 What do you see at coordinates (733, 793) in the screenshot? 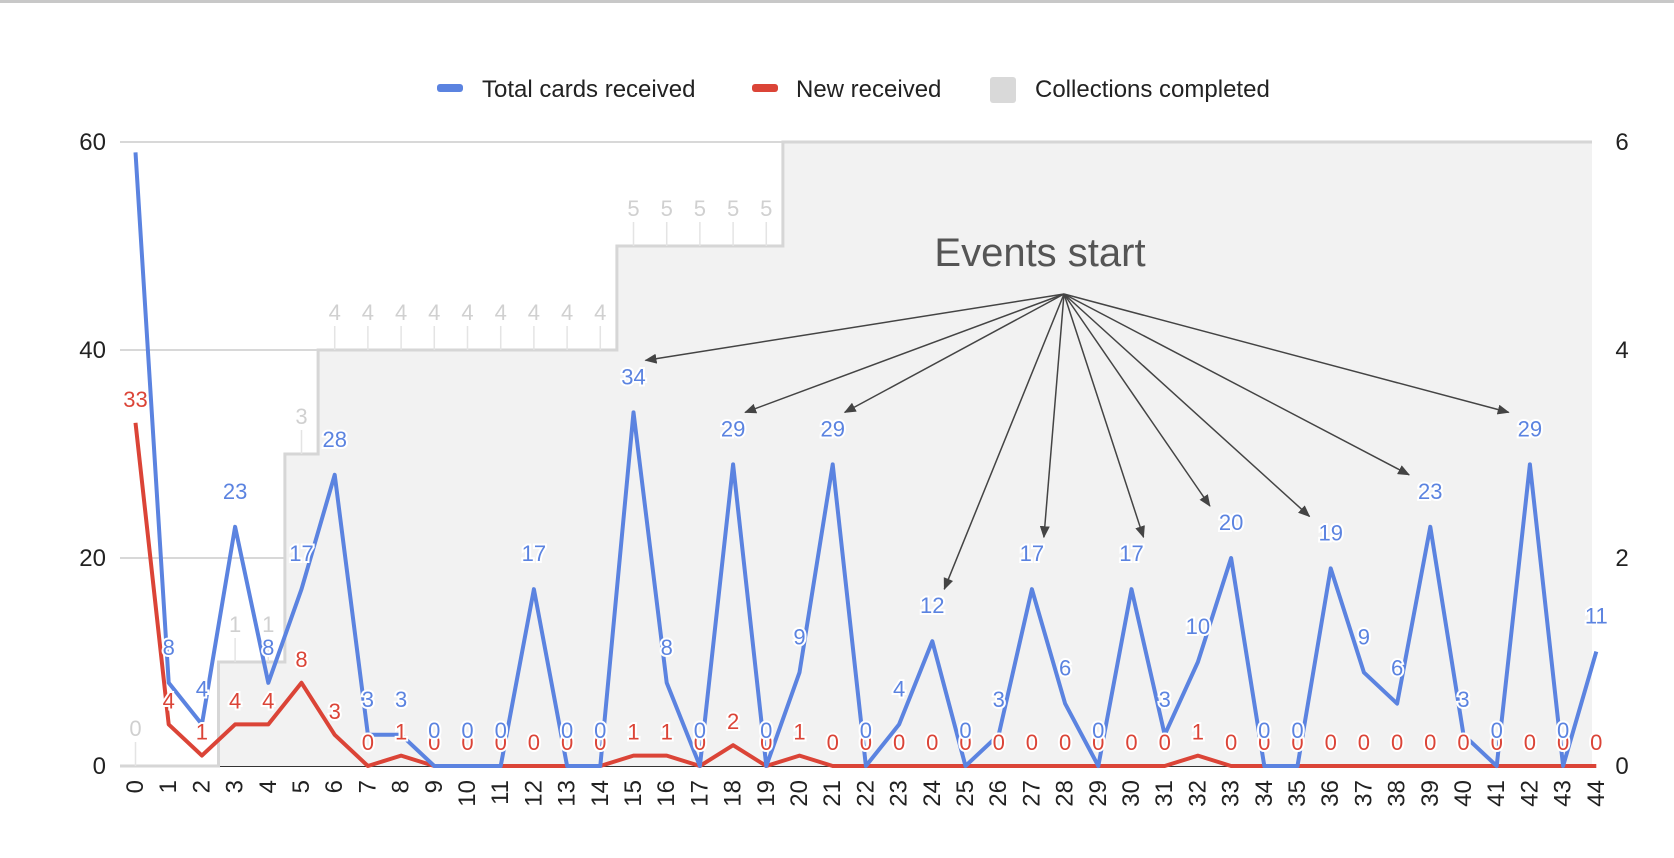
I see `x-axis-tick-label: 18` at bounding box center [733, 793].